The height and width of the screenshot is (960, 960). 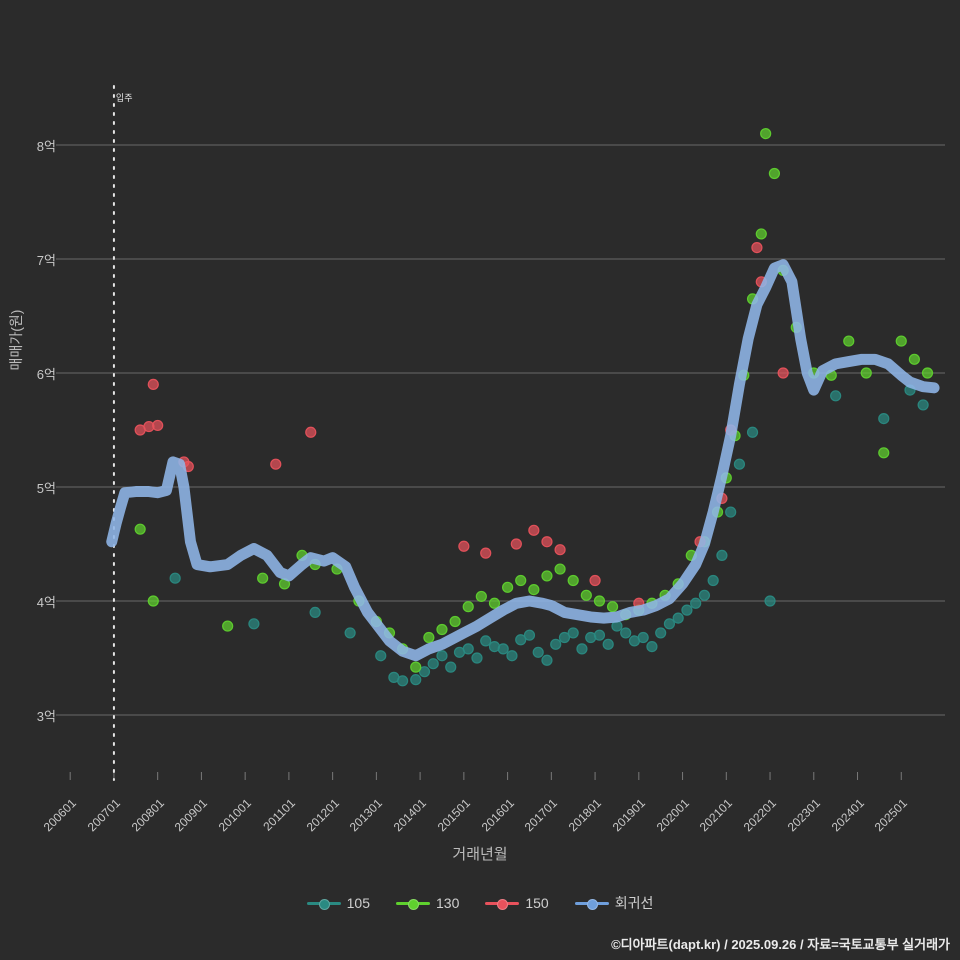 I want to click on y-tick-label: 6억, so click(x=46, y=374).